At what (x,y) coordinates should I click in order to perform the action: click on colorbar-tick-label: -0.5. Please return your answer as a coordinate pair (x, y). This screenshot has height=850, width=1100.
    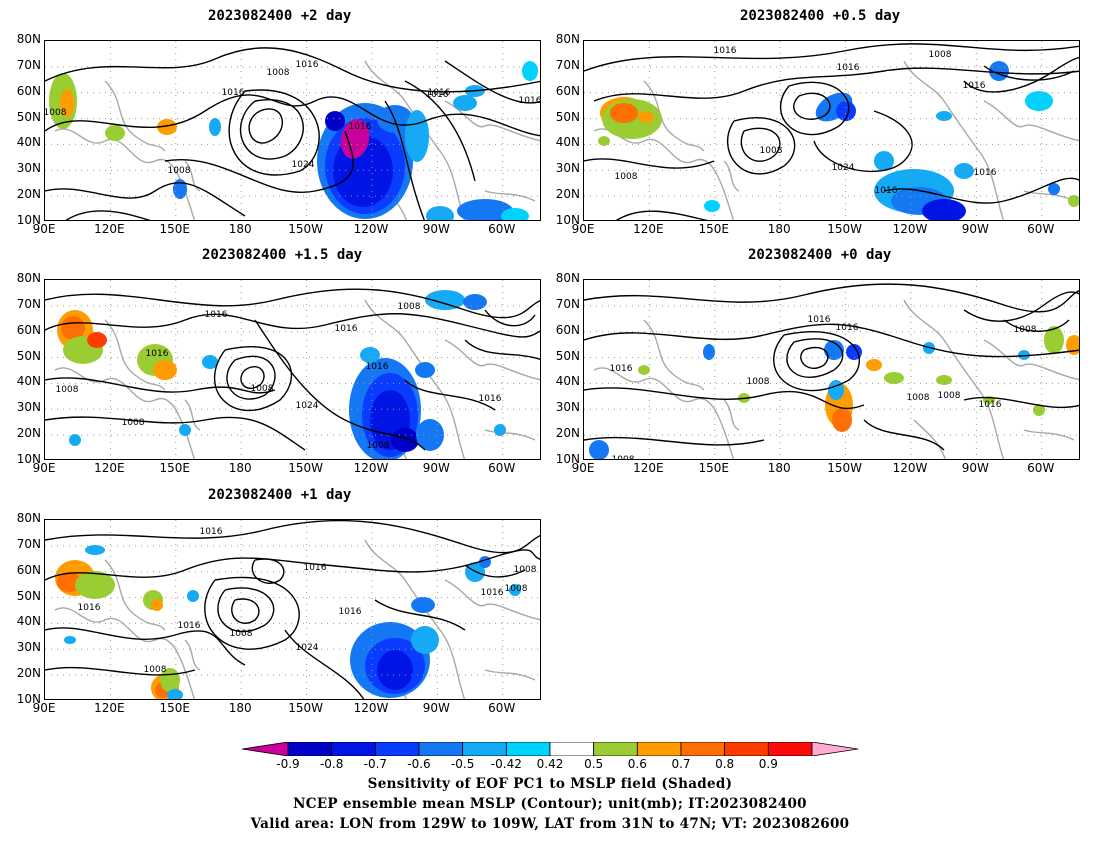
    Looking at the image, I should click on (462, 764).